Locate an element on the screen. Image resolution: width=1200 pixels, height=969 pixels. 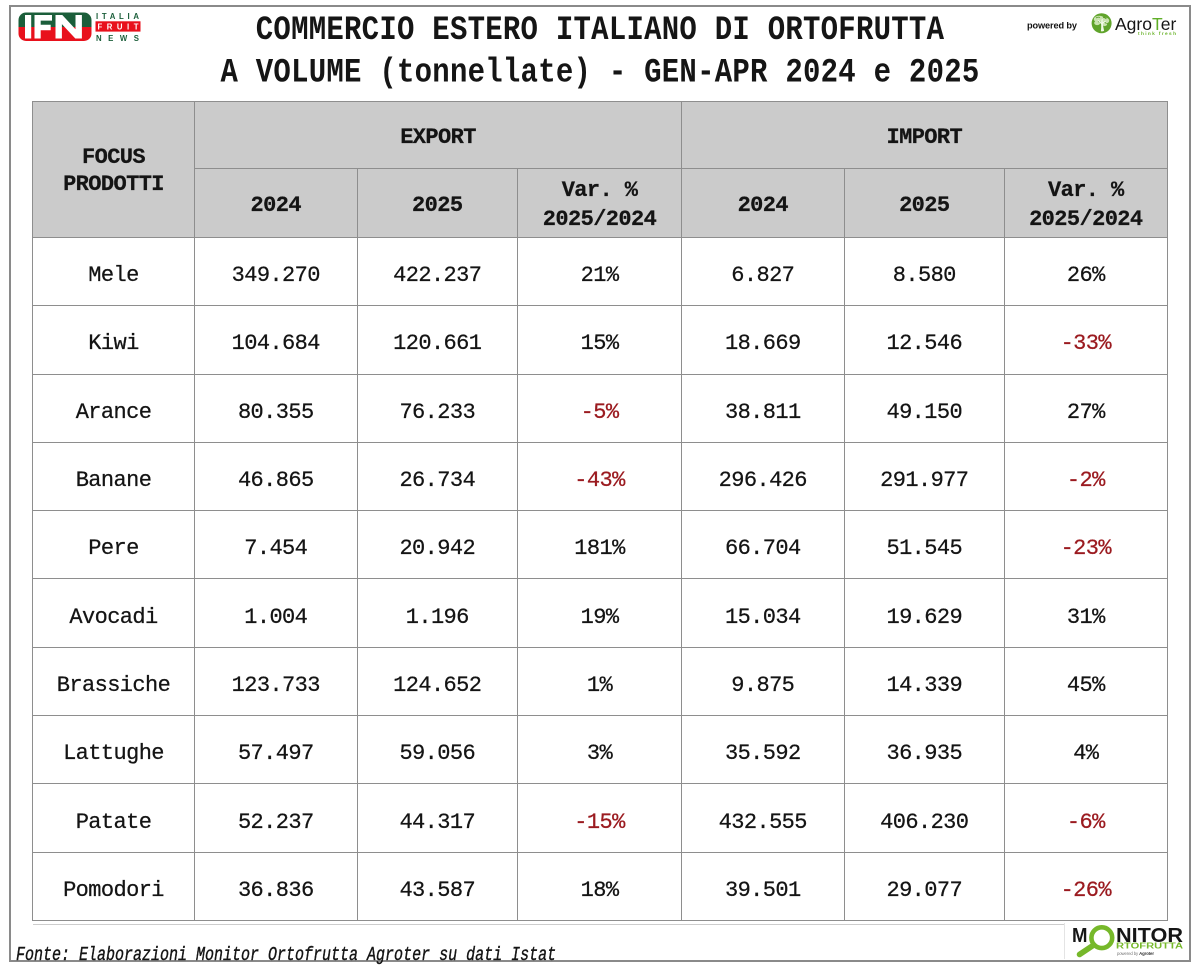
svg-text: FRUIT is located at coordinates (118, 26).